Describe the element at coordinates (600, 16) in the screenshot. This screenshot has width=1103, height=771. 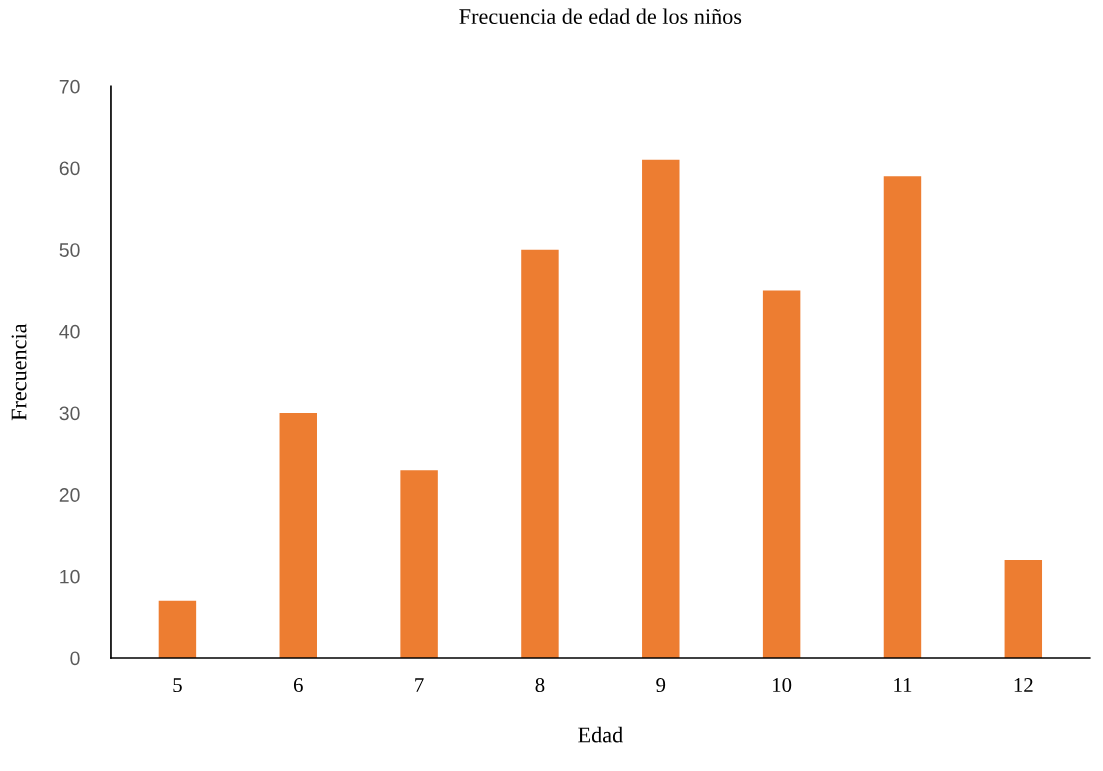
I see `chart-title: Frecuencia de edad de los niños` at that location.